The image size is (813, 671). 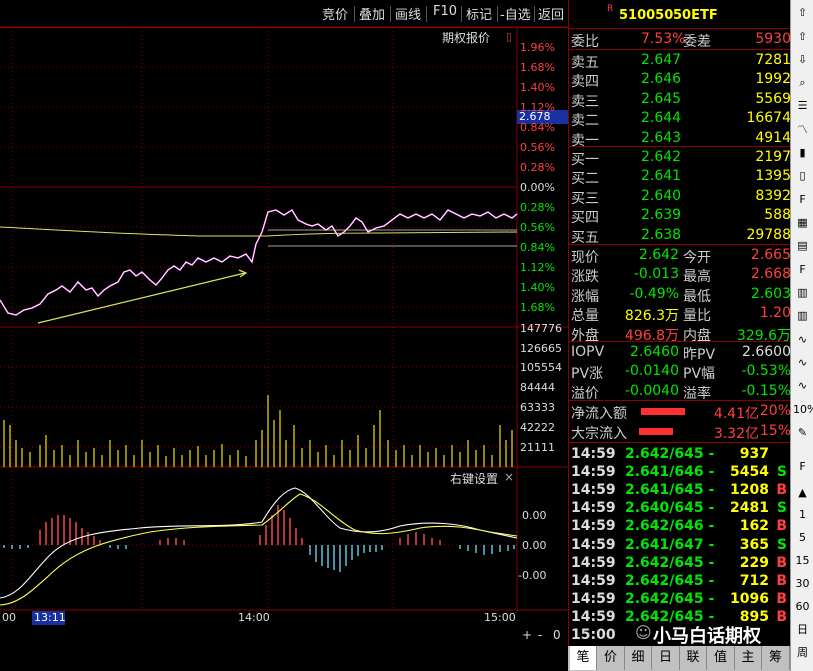 I want to click on mark-button: 标记, so click(x=479, y=15).